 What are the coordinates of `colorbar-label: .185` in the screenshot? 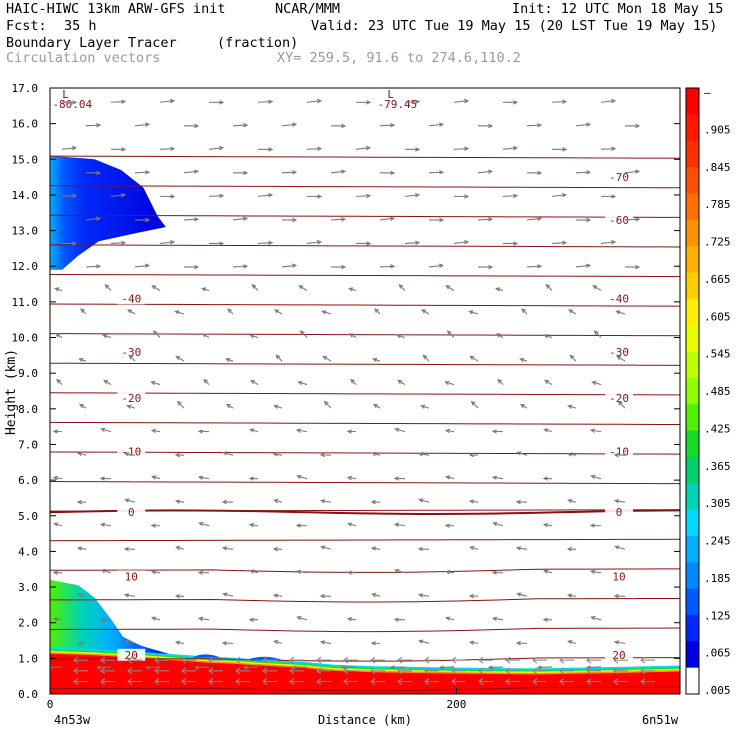 It's located at (717, 578).